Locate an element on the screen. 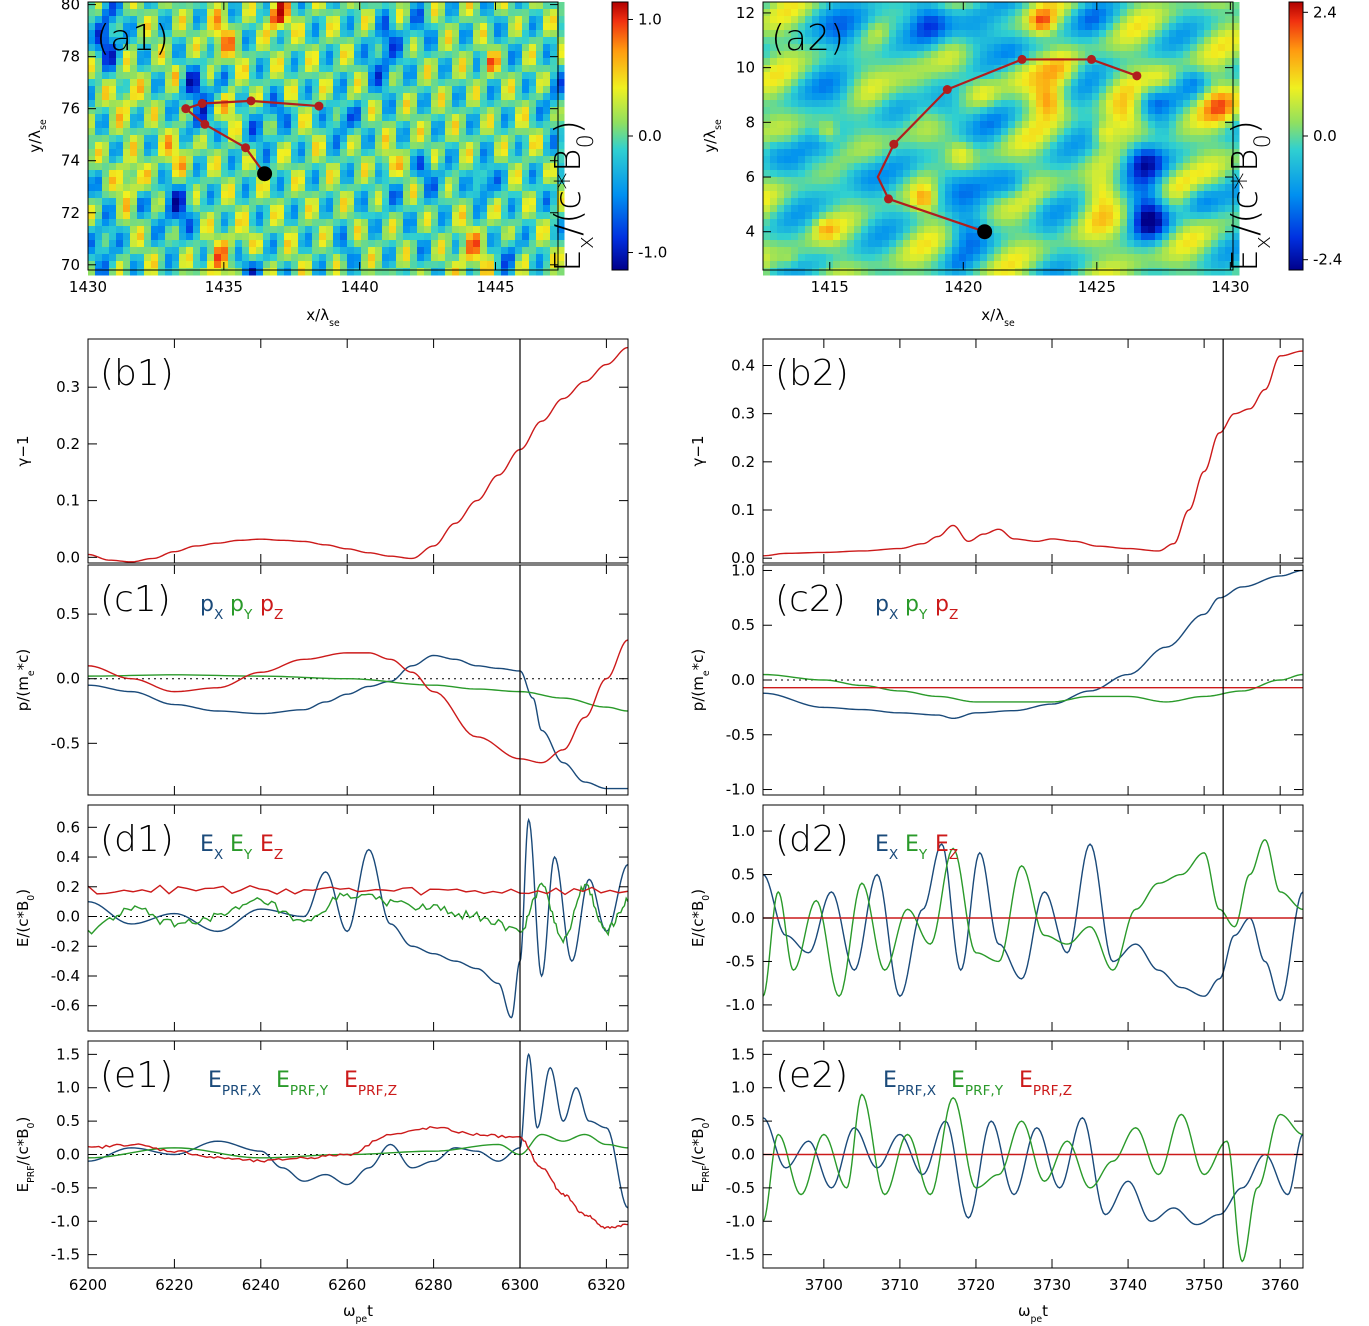  y-tick-label: 80 is located at coordinates (70, 7).